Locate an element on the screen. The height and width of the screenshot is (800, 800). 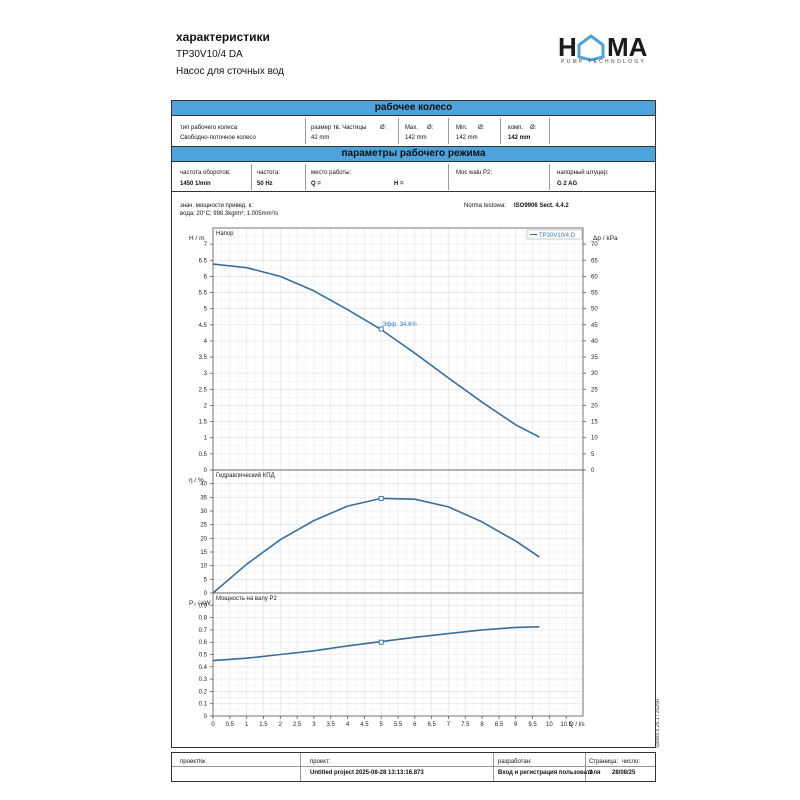
min-diameter-value: 142 mm is located at coordinates (467, 138).